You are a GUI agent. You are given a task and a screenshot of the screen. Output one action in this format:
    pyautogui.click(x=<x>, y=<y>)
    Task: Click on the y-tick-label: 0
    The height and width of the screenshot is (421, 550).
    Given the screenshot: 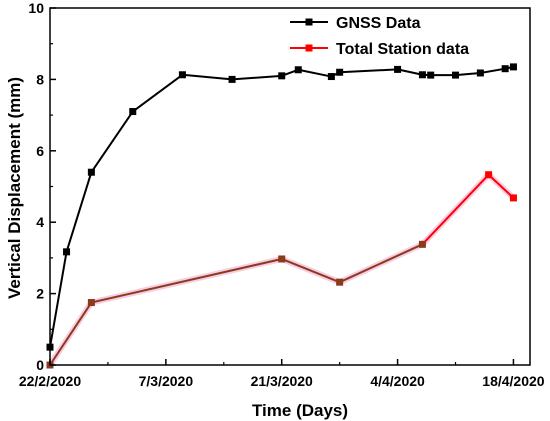 What is the action you would take?
    pyautogui.click(x=40, y=365)
    